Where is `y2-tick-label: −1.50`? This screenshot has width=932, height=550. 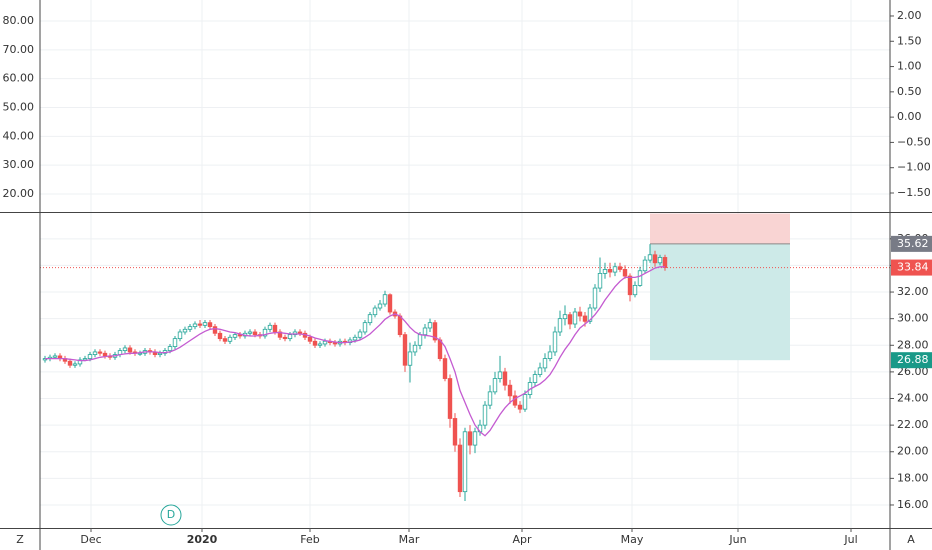 y2-tick-label: −1.50 is located at coordinates (914, 192).